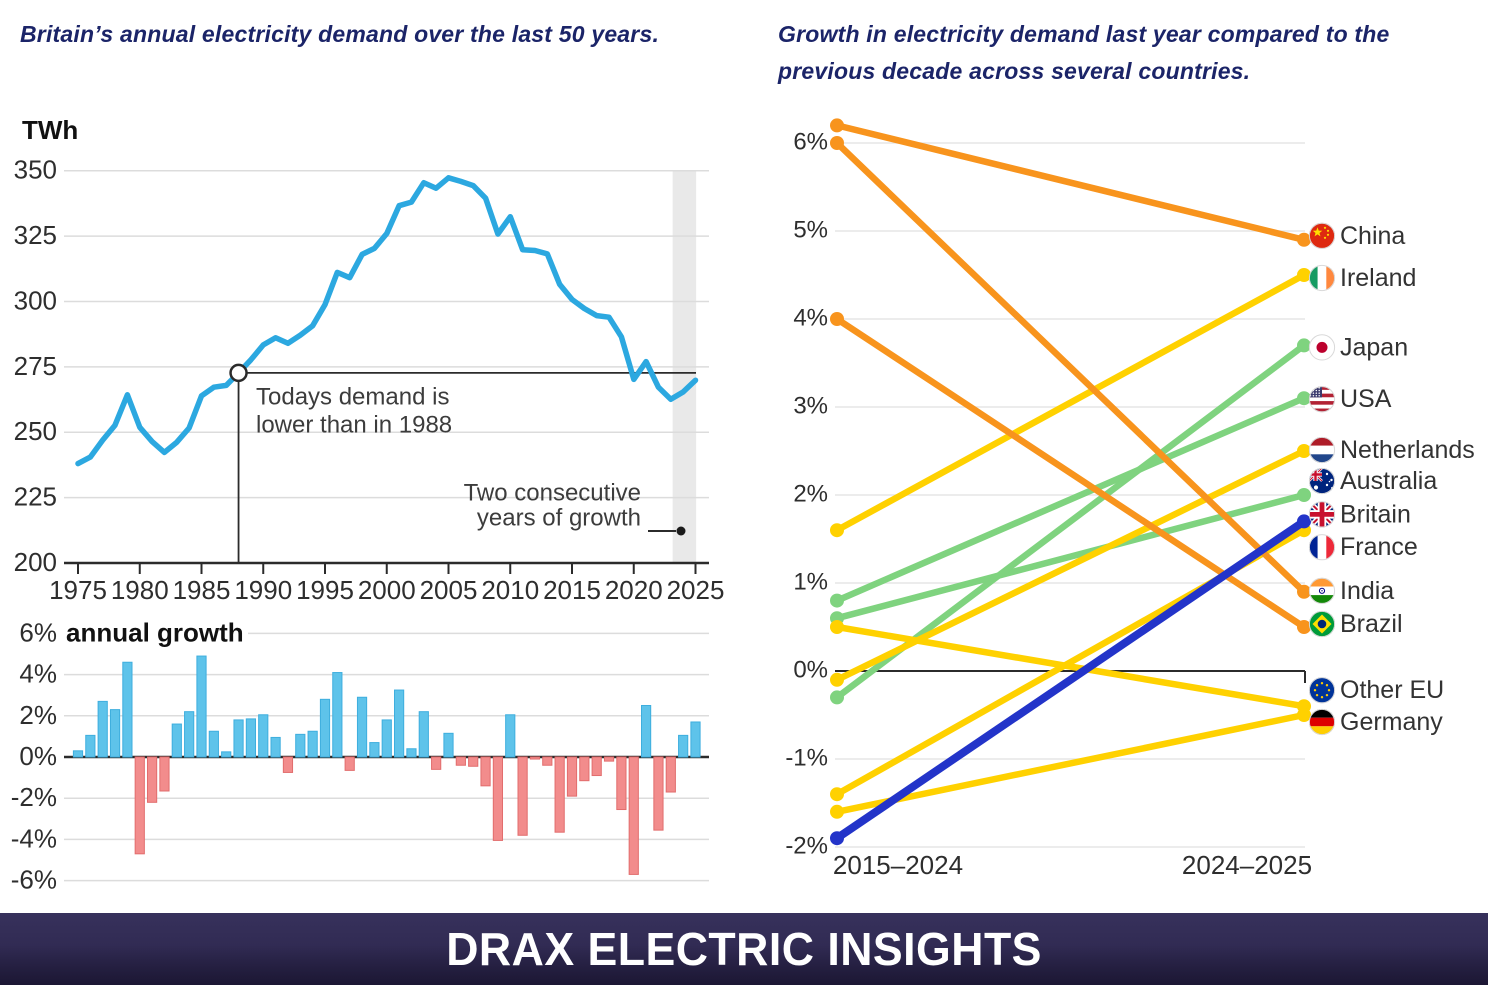 This screenshot has width=1488, height=985. I want to click on growth-bar-1977, so click(102, 729).